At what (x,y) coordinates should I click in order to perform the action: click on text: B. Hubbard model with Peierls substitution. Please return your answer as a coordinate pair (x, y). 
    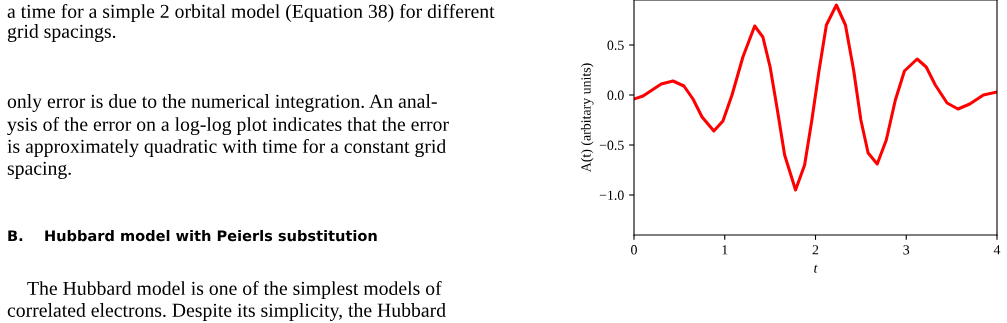
    Looking at the image, I should click on (192, 235).